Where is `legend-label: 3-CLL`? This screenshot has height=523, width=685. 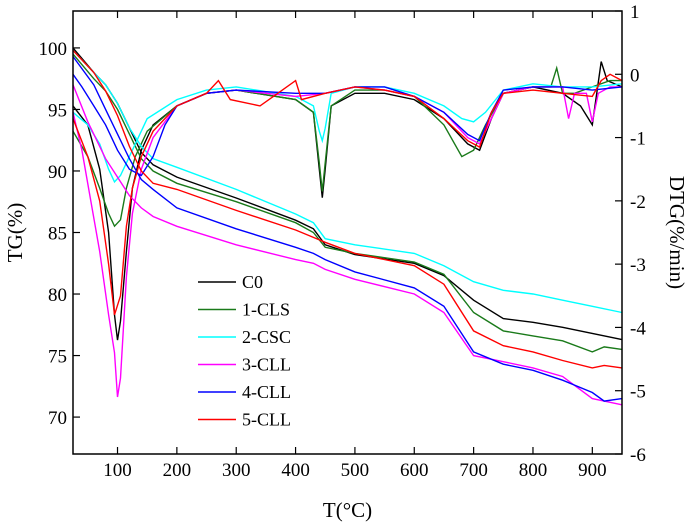
legend-label: 3-CLL is located at coordinates (266, 365).